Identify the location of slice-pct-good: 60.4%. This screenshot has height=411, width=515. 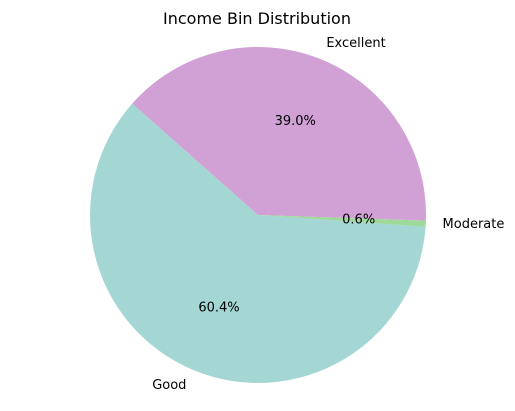
(218, 307).